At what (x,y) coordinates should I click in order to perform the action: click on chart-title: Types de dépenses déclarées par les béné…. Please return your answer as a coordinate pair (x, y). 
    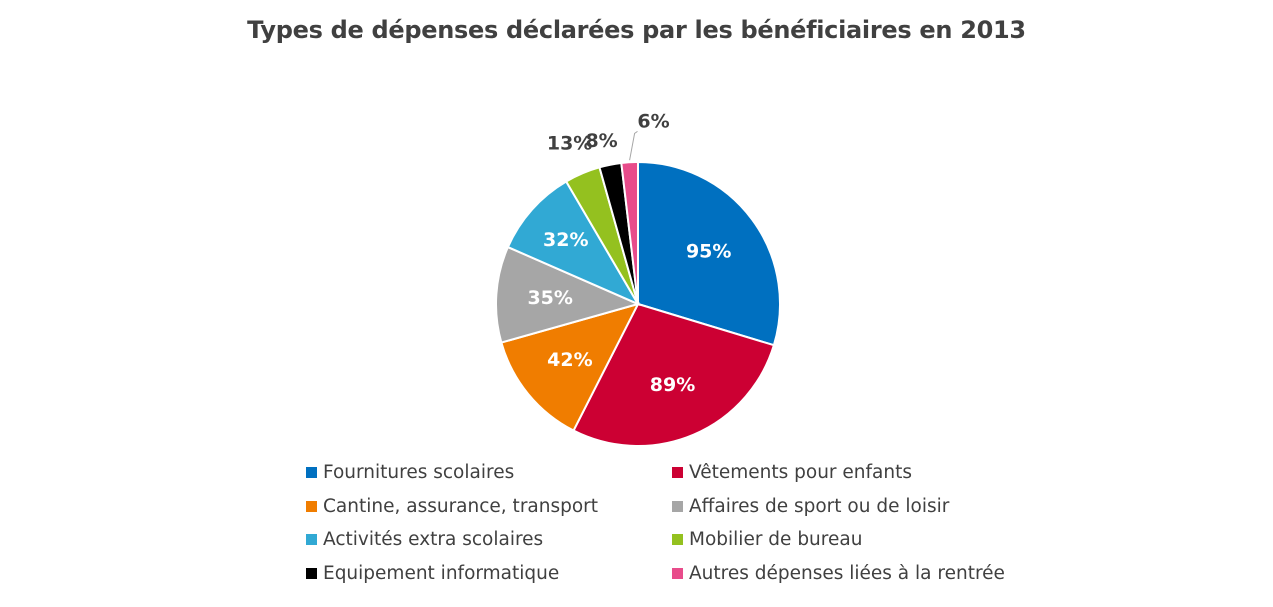
    Looking at the image, I should click on (636, 30).